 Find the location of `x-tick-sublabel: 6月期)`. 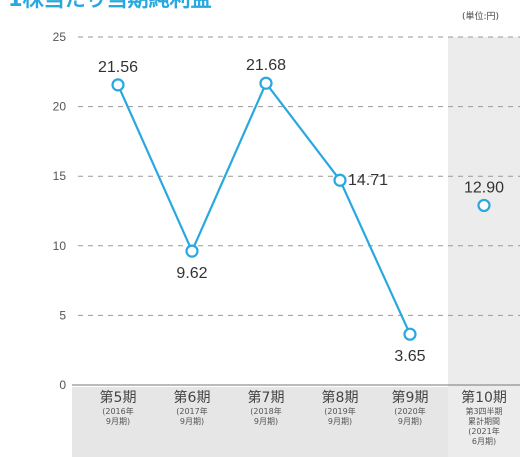

x-tick-sublabel: 6月期) is located at coordinates (484, 441).